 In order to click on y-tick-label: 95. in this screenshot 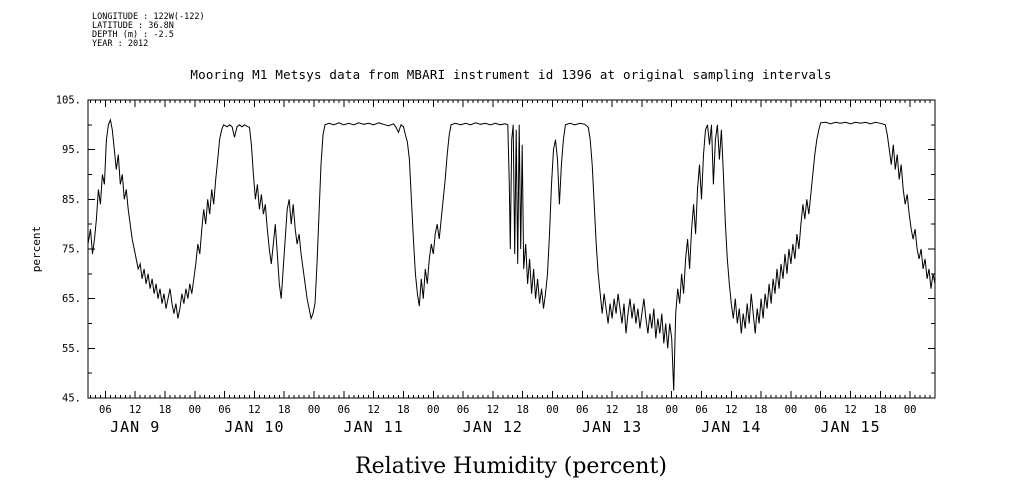, I will do `click(71, 150)`.